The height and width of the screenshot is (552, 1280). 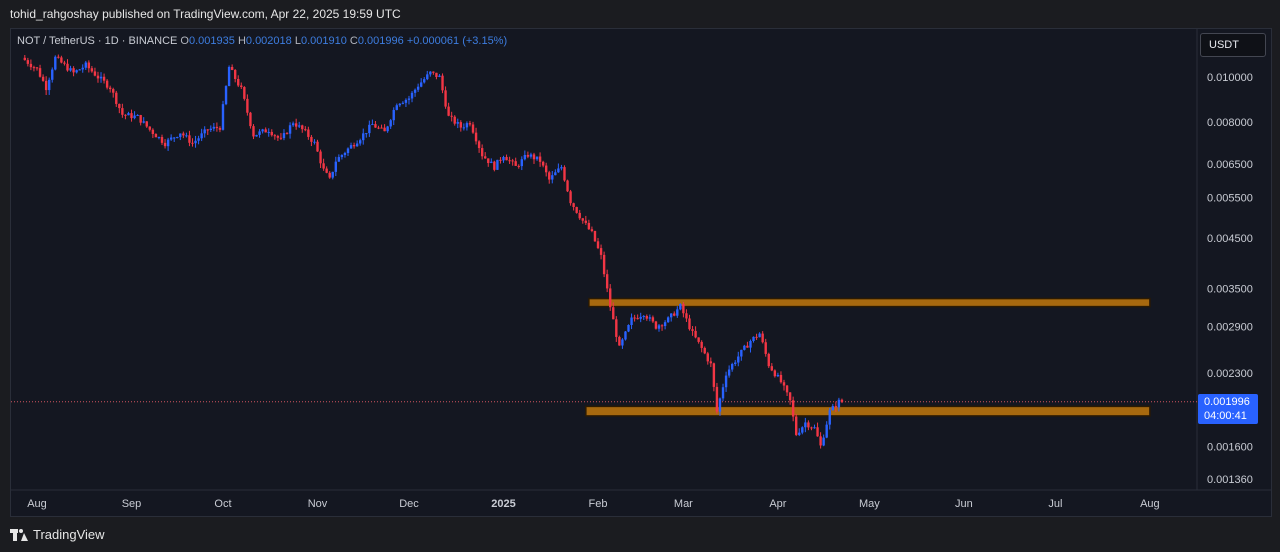 I want to click on x-tick-label: Sep, so click(x=132, y=504).